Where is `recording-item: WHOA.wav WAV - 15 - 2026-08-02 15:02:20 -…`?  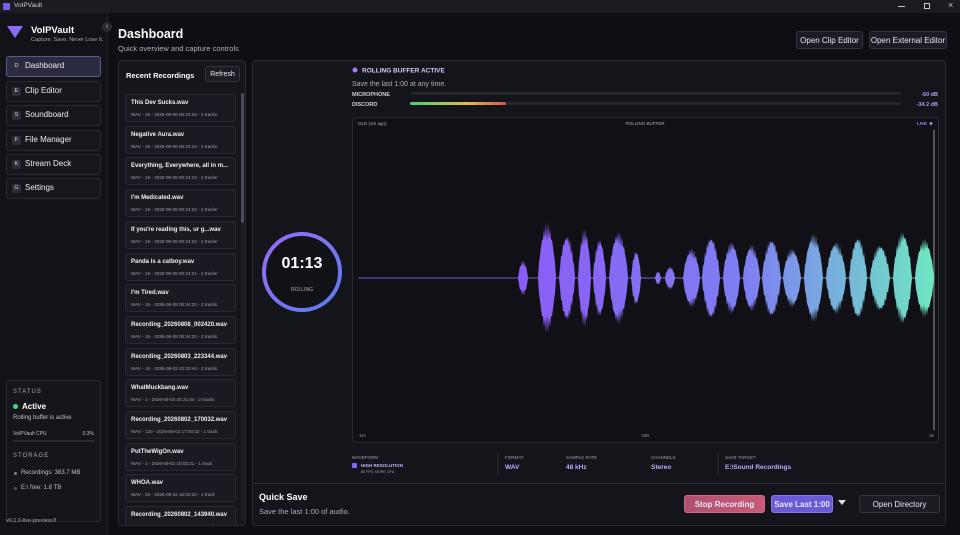
recording-item: WHOA.wav WAV - 15 - 2026-08-02 15:02:20 -… is located at coordinates (180, 488).